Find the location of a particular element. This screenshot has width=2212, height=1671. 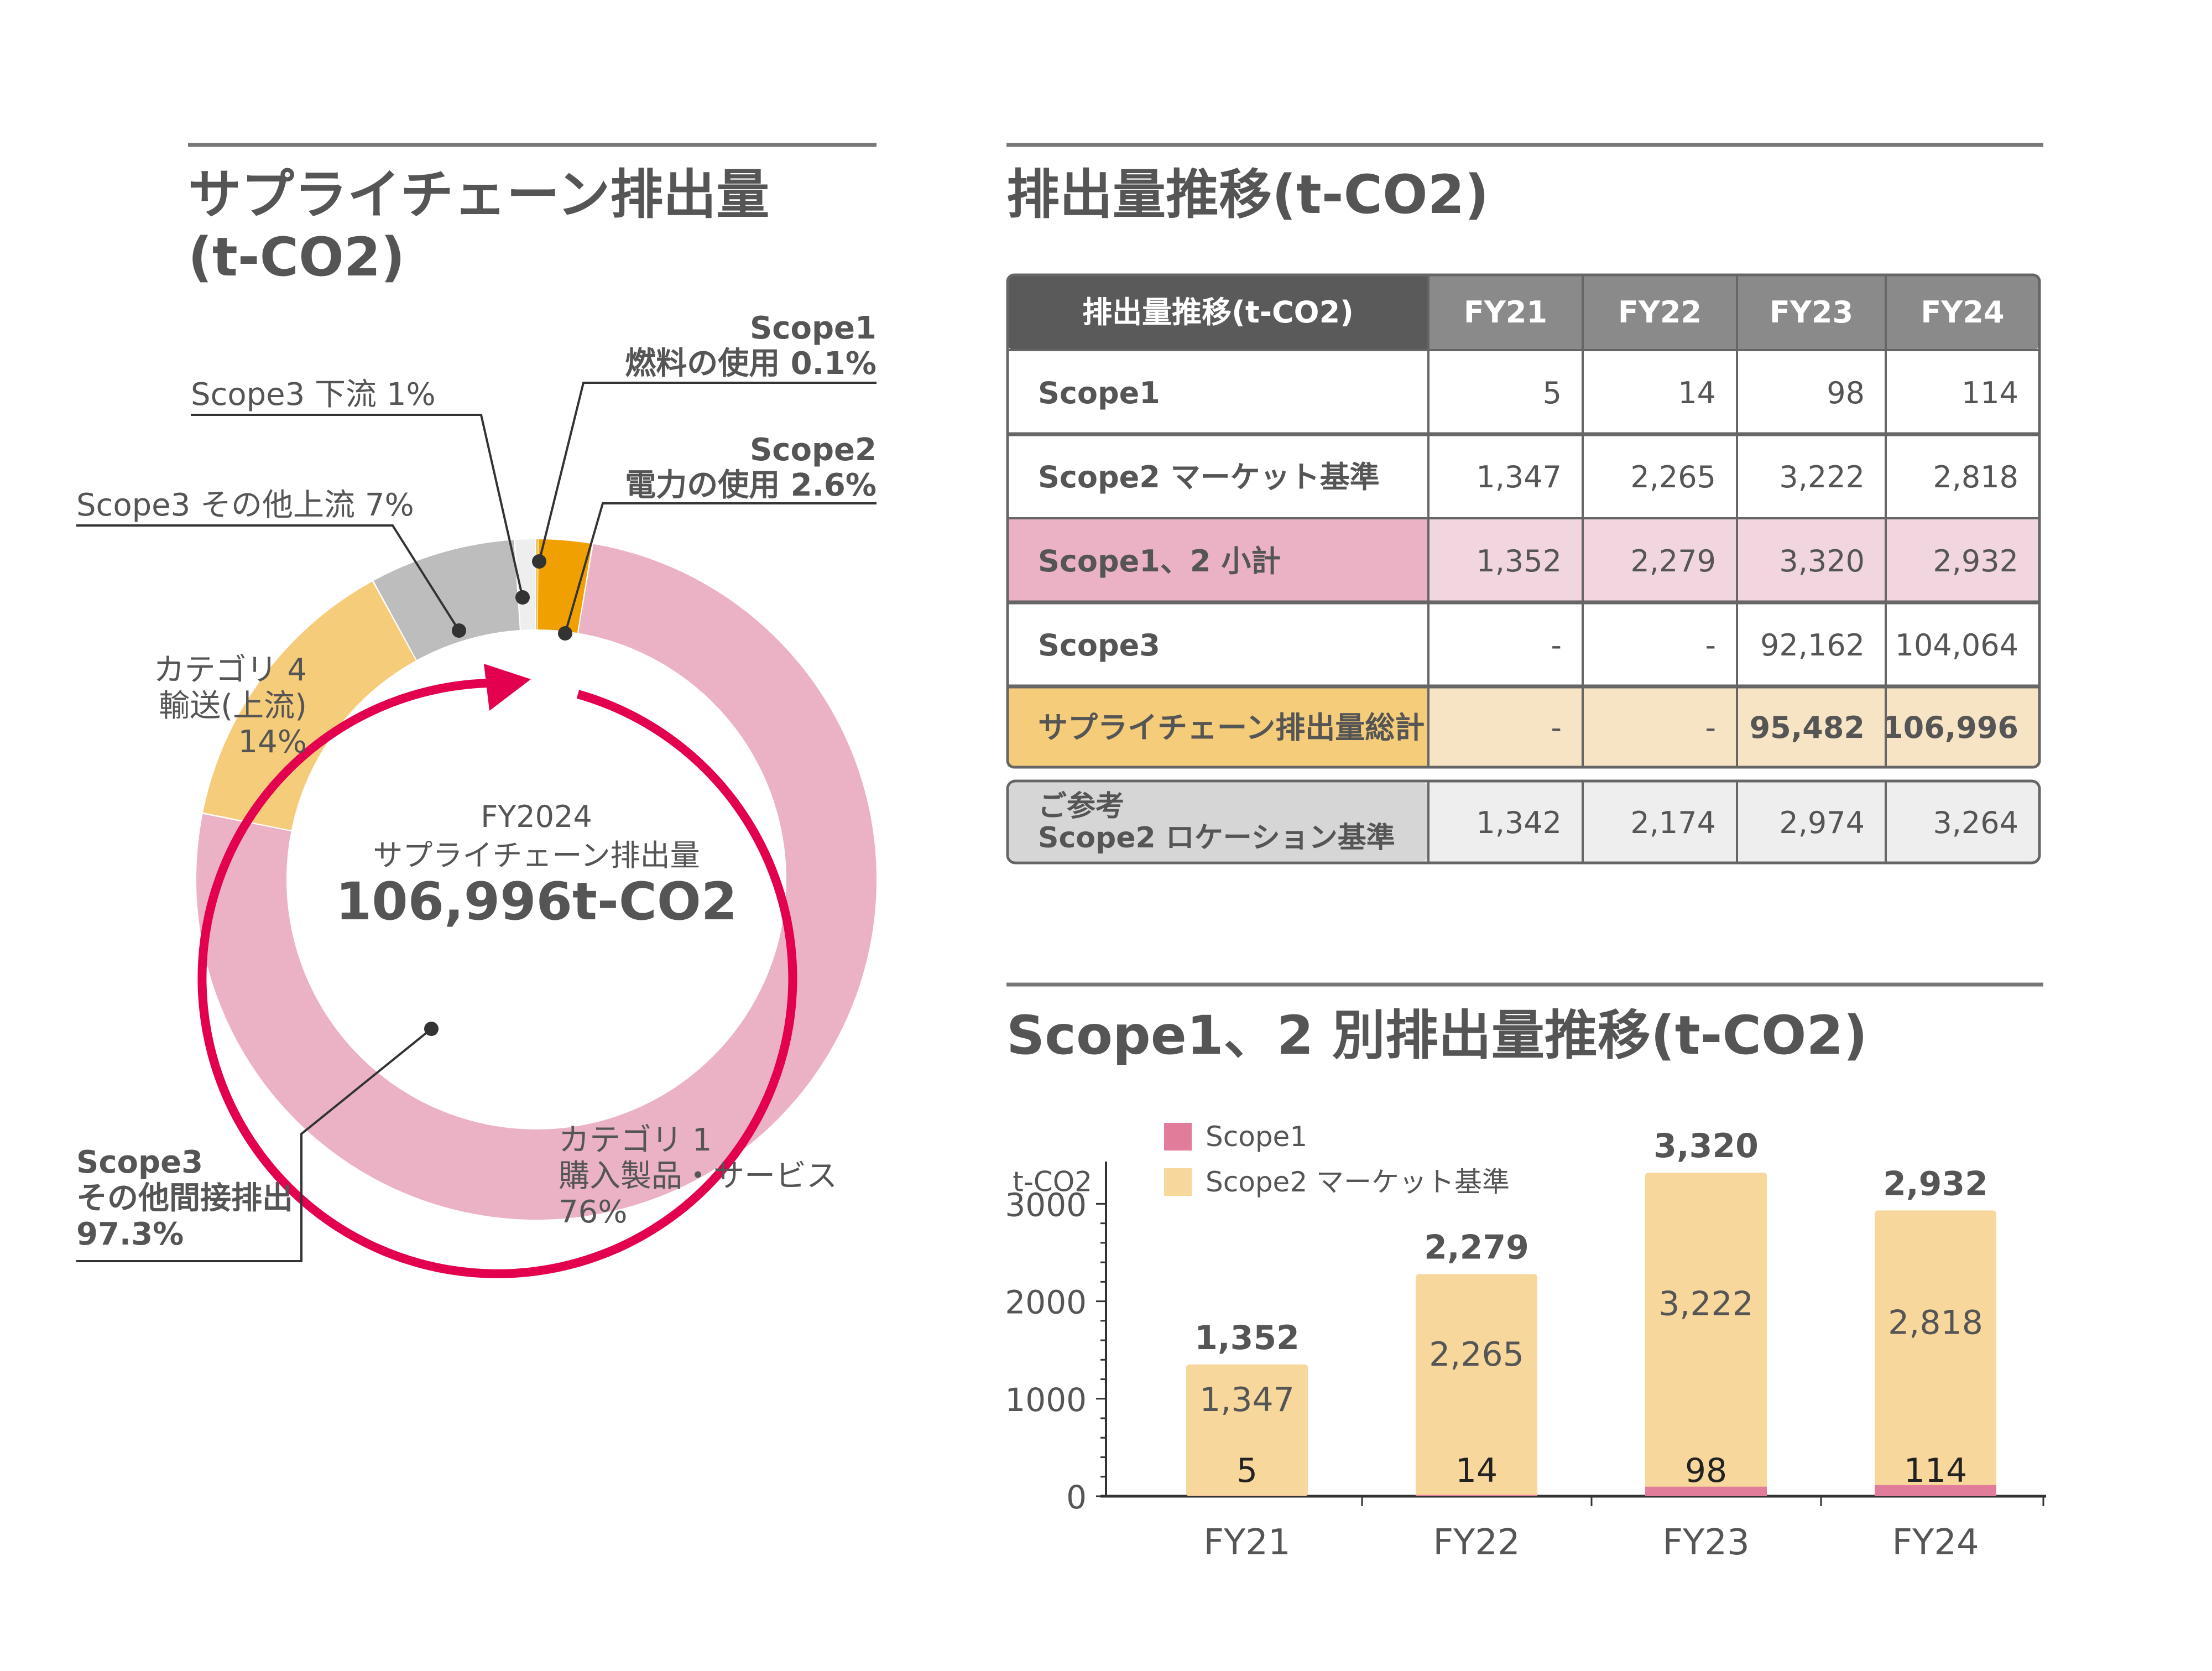

bar-scope1-label: 98 is located at coordinates (1706, 1470).